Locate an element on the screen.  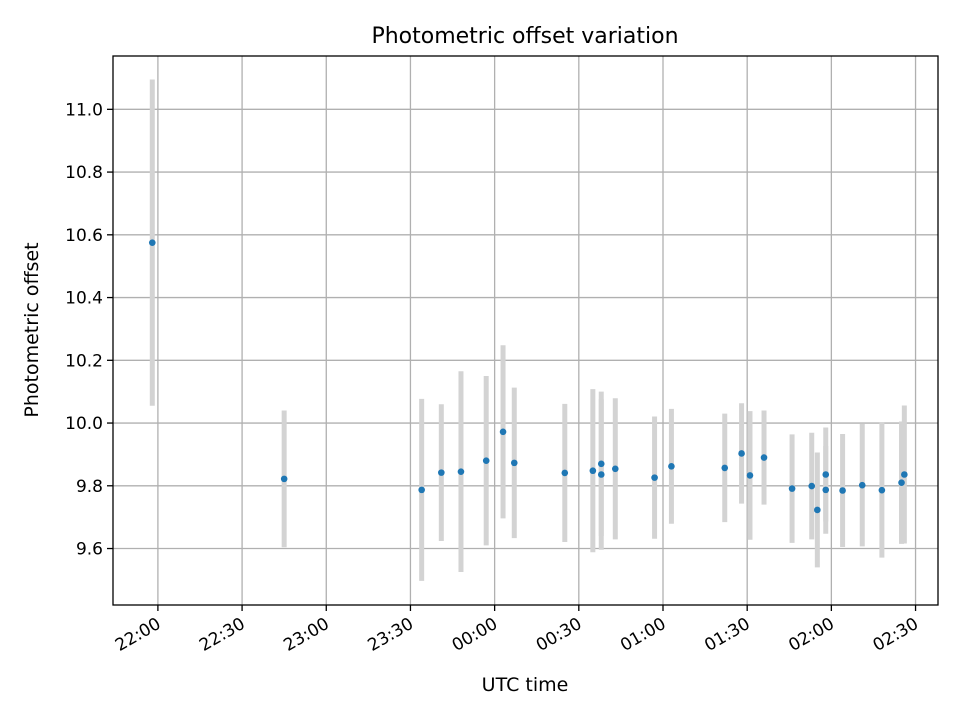
x-tick-label: 22:30 is located at coordinates (222, 635).